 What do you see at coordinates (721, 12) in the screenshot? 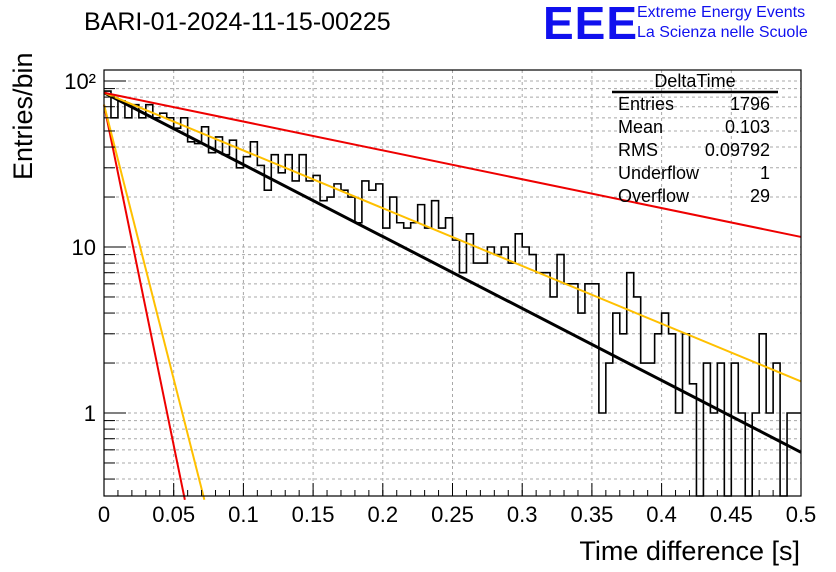
I see `logo-caption-line1: Extreme Energy Events` at bounding box center [721, 12].